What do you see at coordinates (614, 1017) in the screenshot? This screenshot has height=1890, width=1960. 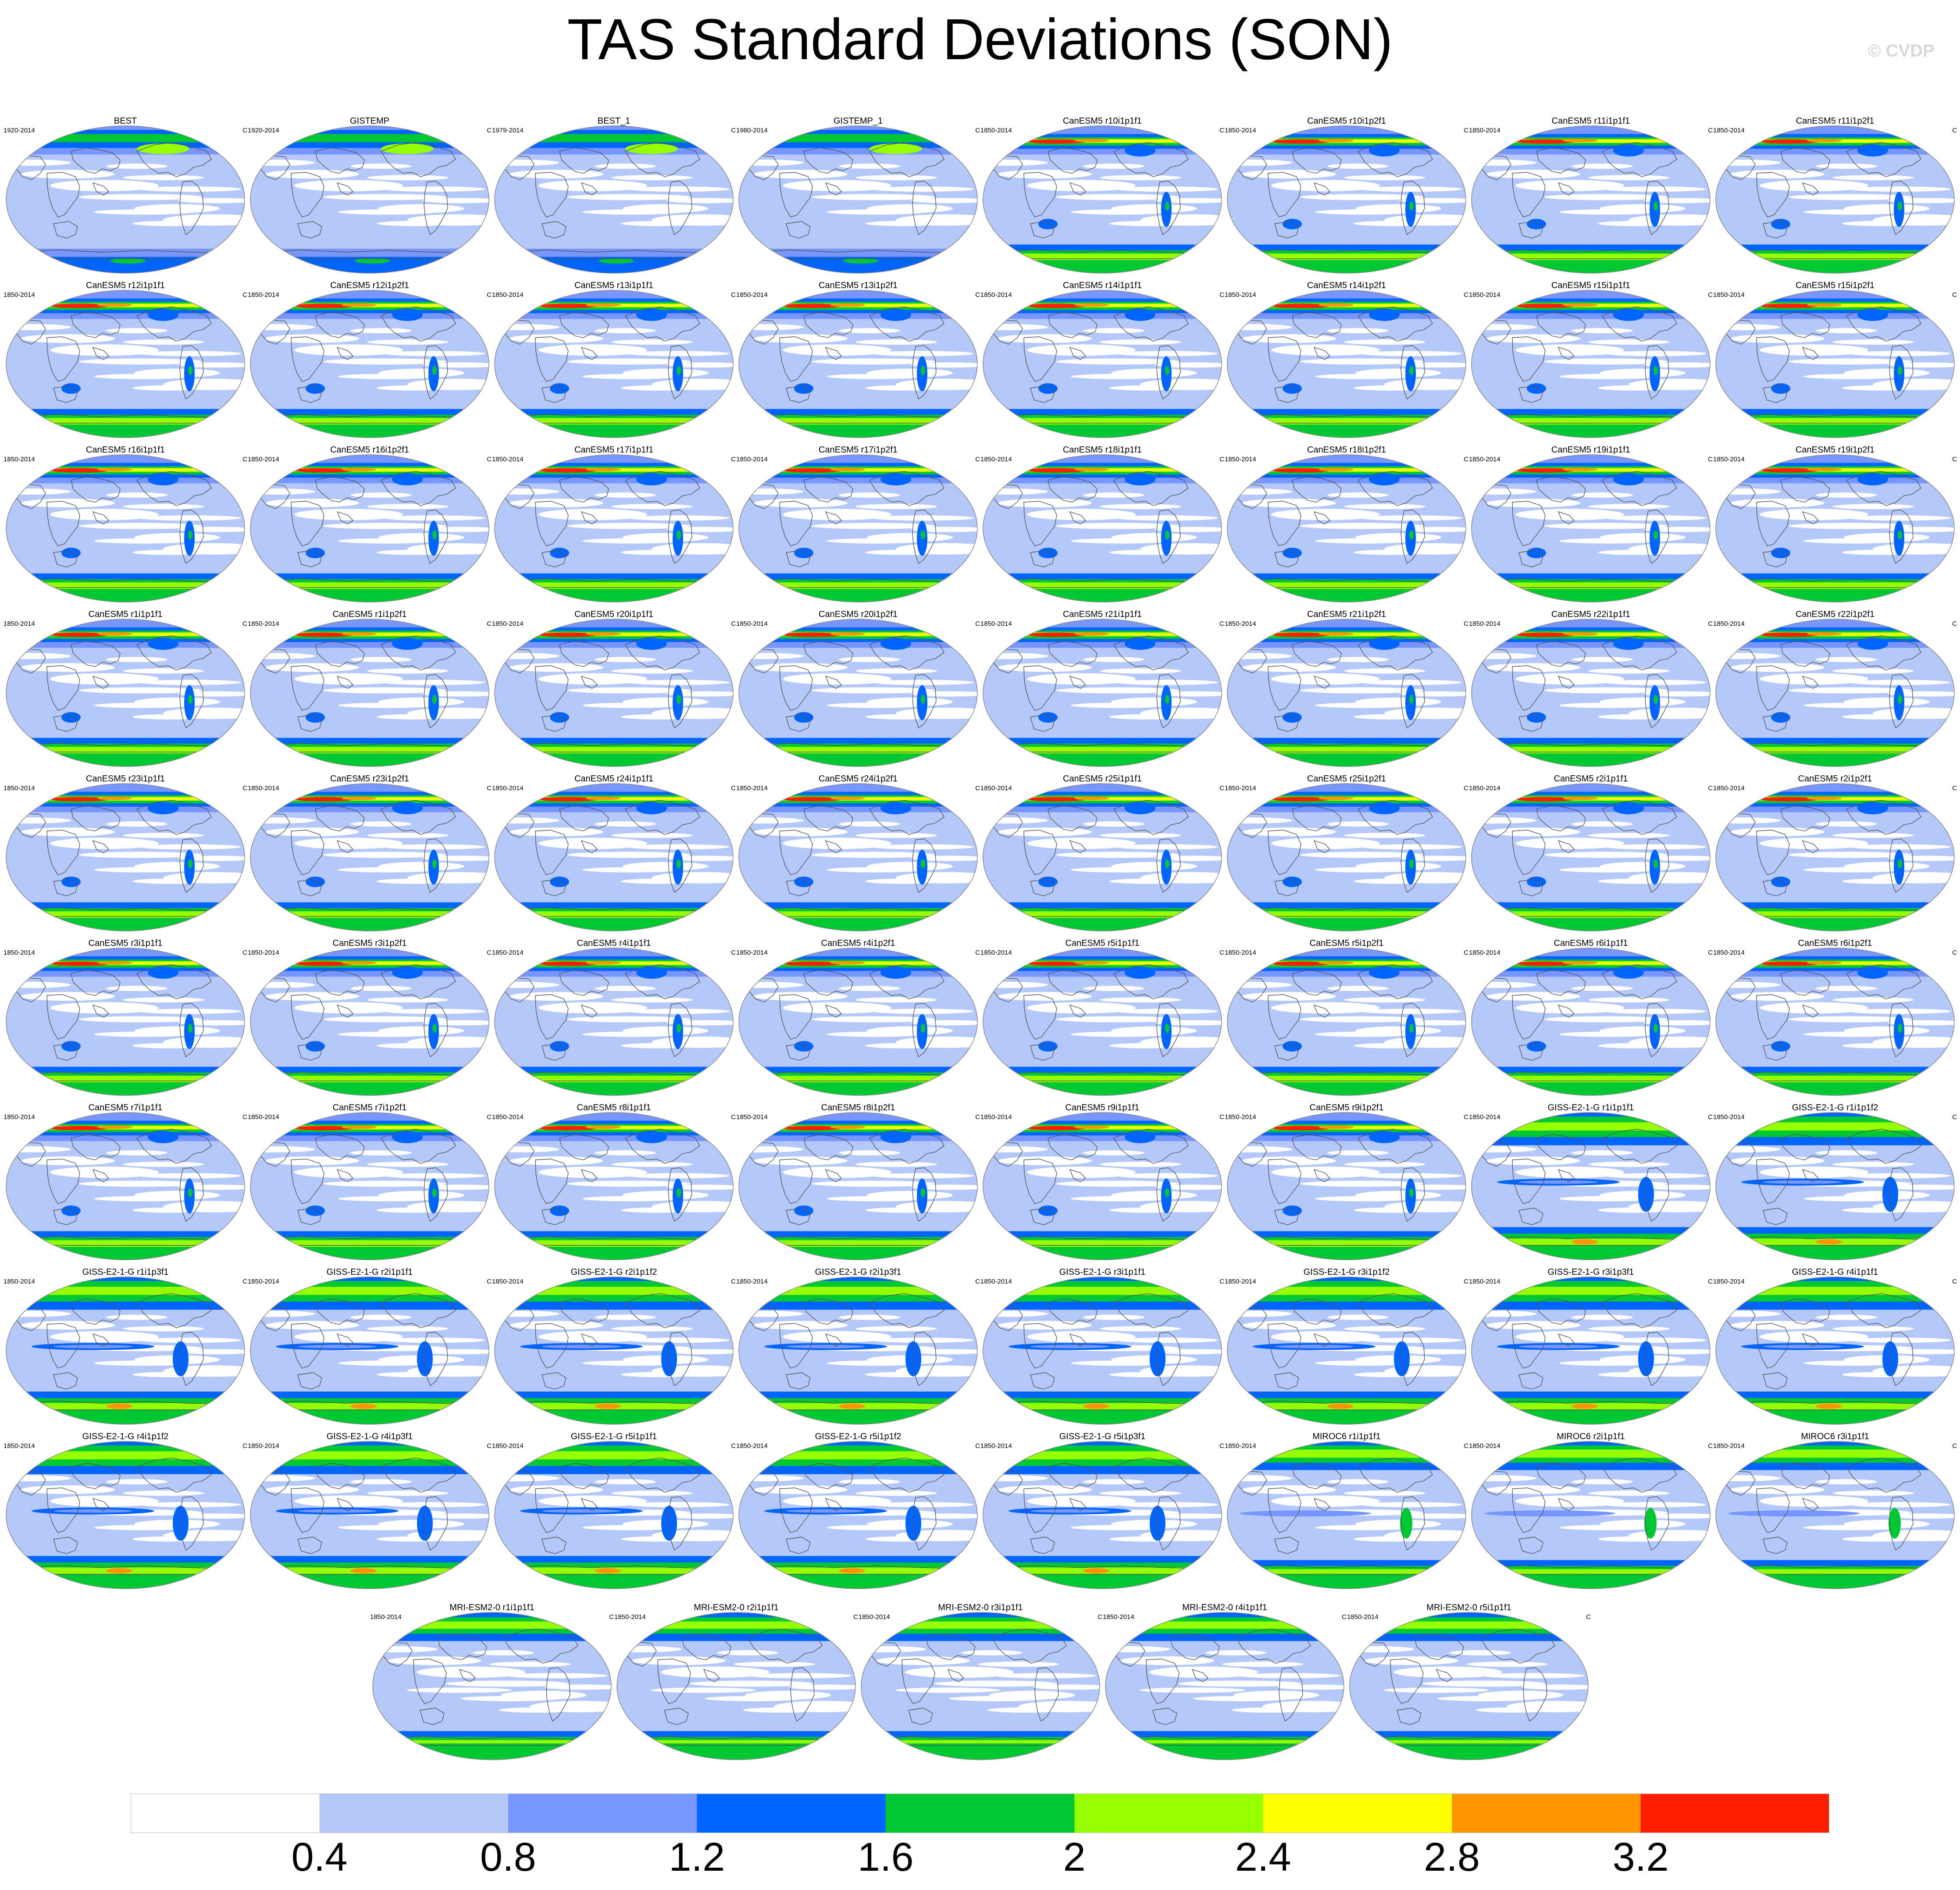 I see `map-panel-canesm5-r4i1p1f1: CanESM5 r4i1p1f1 1850-2014 C` at bounding box center [614, 1017].